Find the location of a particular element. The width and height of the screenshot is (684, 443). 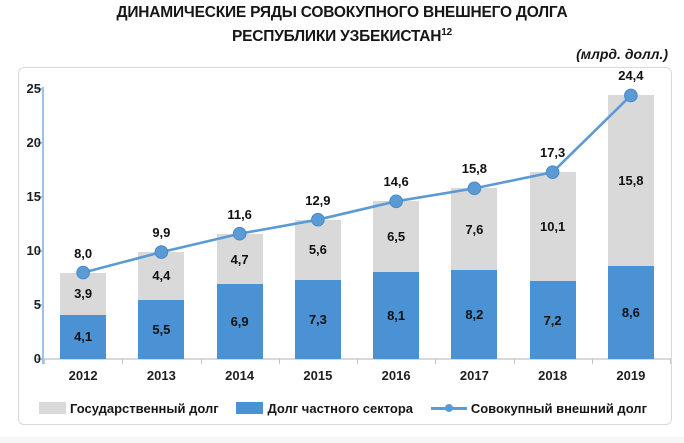

bar-segment-state-debt: 5,6 is located at coordinates (317, 250).